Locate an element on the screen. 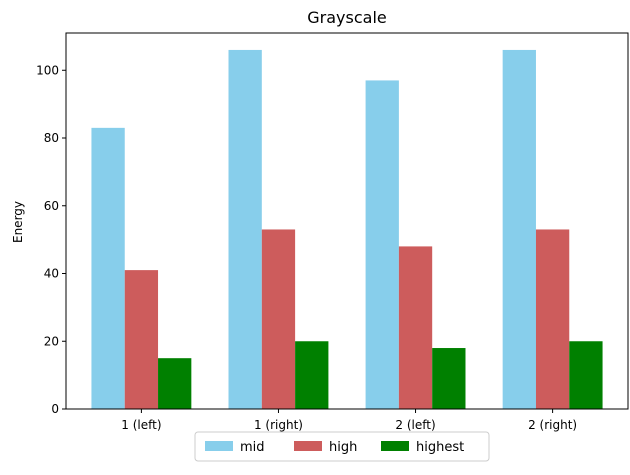 The image size is (630, 475). y-tick-label: 40 is located at coordinates (51, 274).